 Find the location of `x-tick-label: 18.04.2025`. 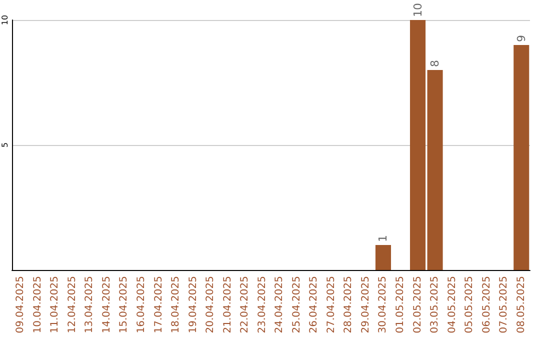

x-tick-label: 18.04.2025 is located at coordinates (176, 305).